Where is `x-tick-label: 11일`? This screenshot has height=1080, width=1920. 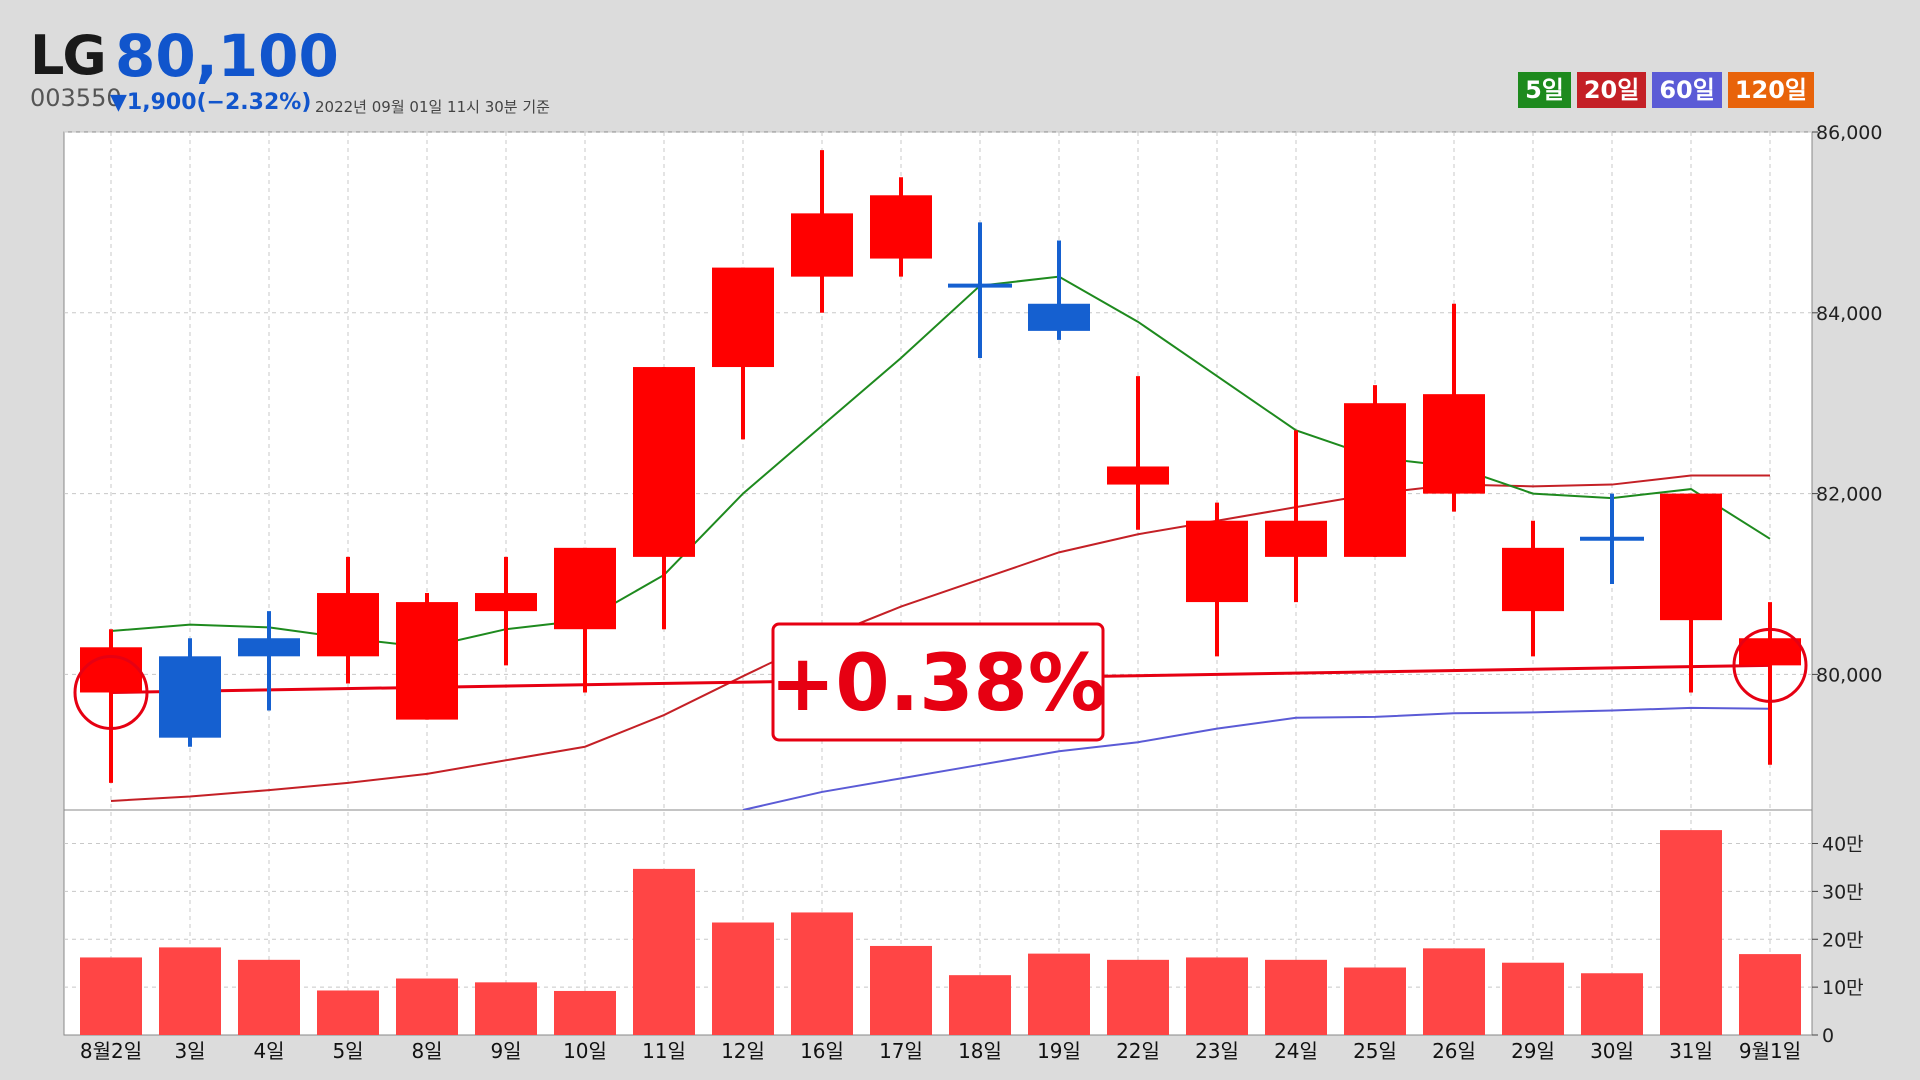
x-tick-label: 11일 is located at coordinates (664, 1051).